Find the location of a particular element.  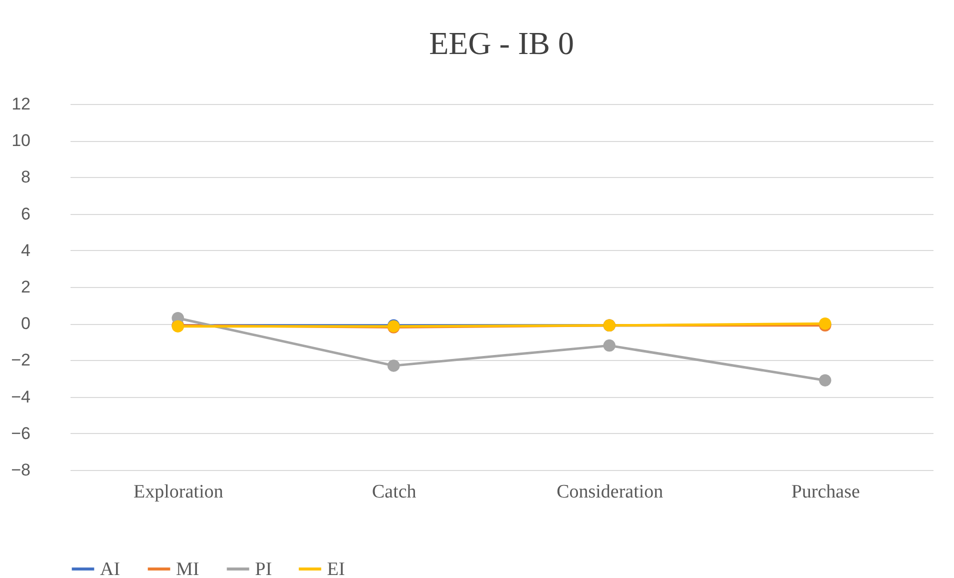

y-tick-label: −2 is located at coordinates (20, 360).